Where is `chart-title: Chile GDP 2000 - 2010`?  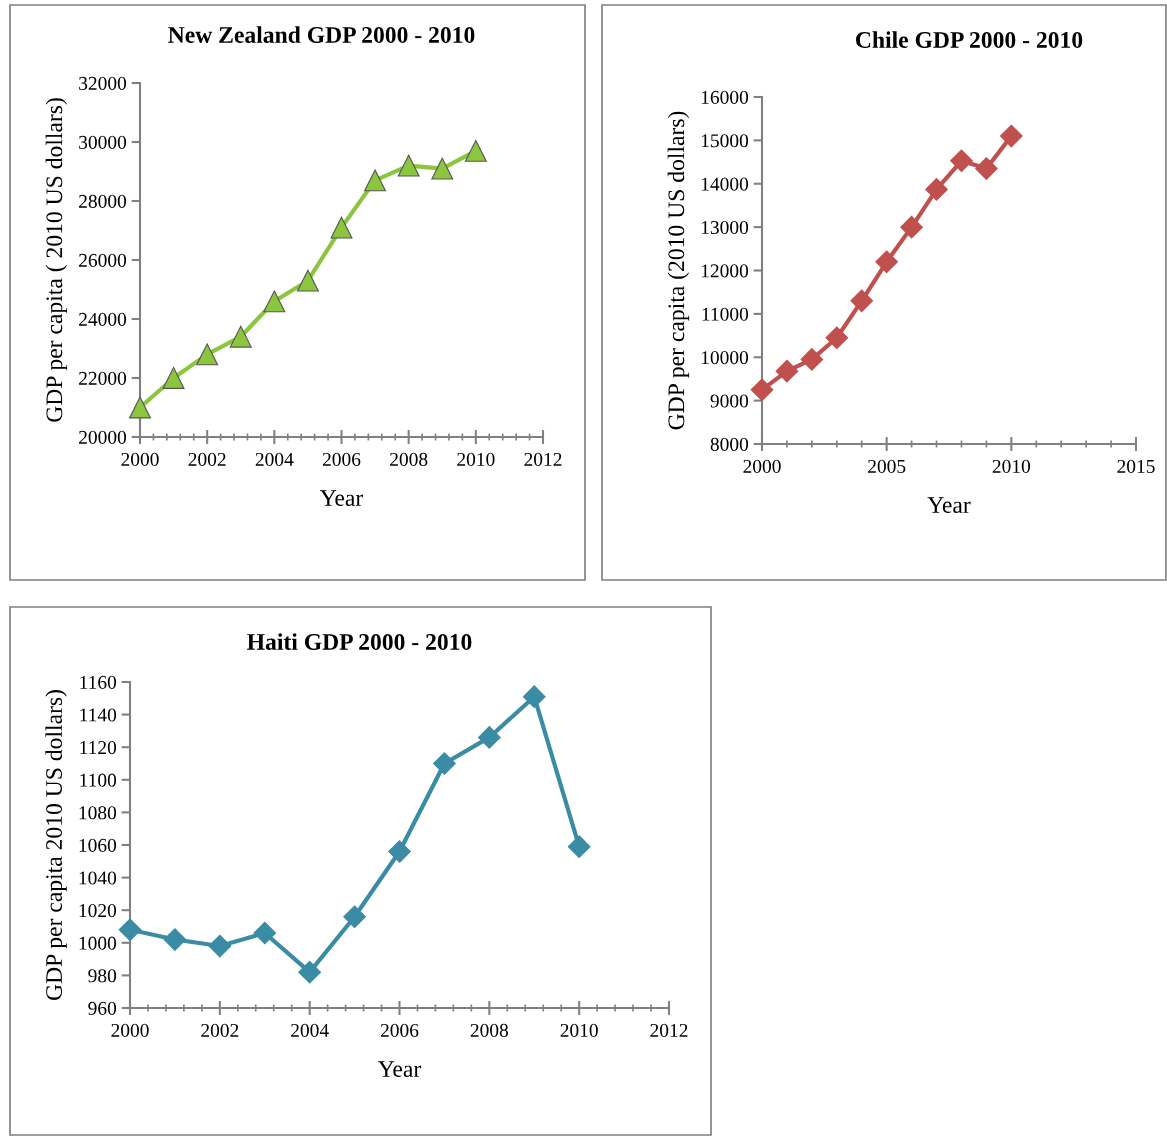
chart-title: Chile GDP 2000 - 2010 is located at coordinates (969, 39).